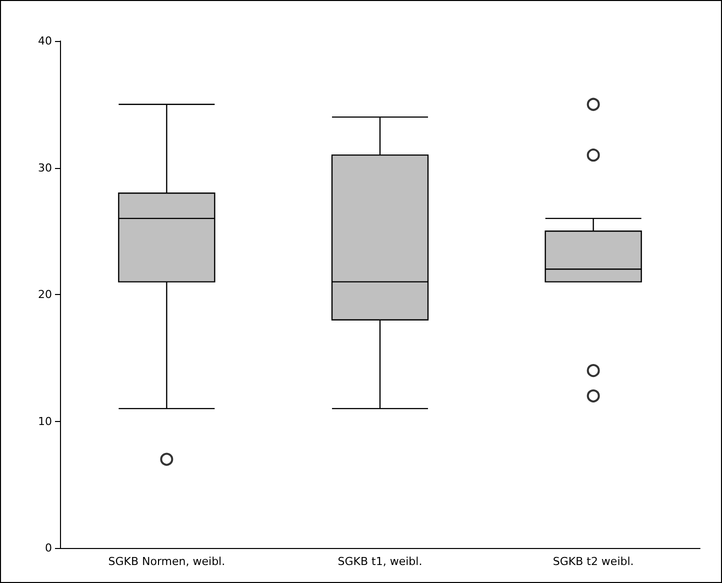 Image resolution: width=722 pixels, height=583 pixels. What do you see at coordinates (45, 41) in the screenshot?
I see `y-tick-label: 40` at bounding box center [45, 41].